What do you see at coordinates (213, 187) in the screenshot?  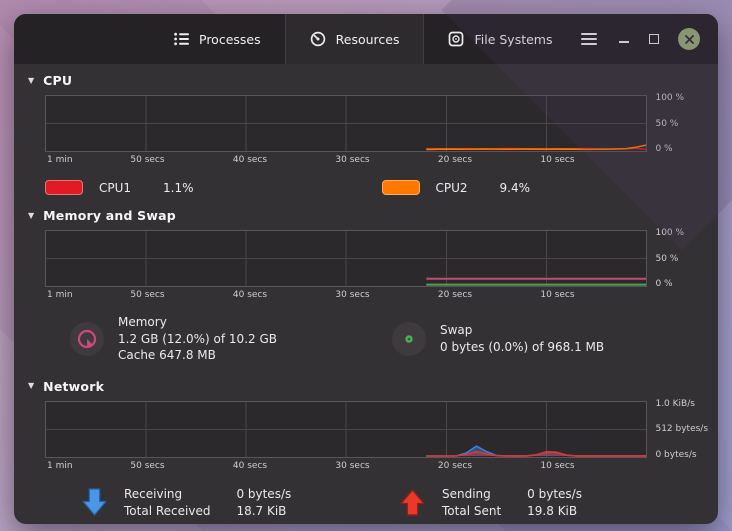 I see `cpu1-legend-item: CPU1 1.1%` at bounding box center [213, 187].